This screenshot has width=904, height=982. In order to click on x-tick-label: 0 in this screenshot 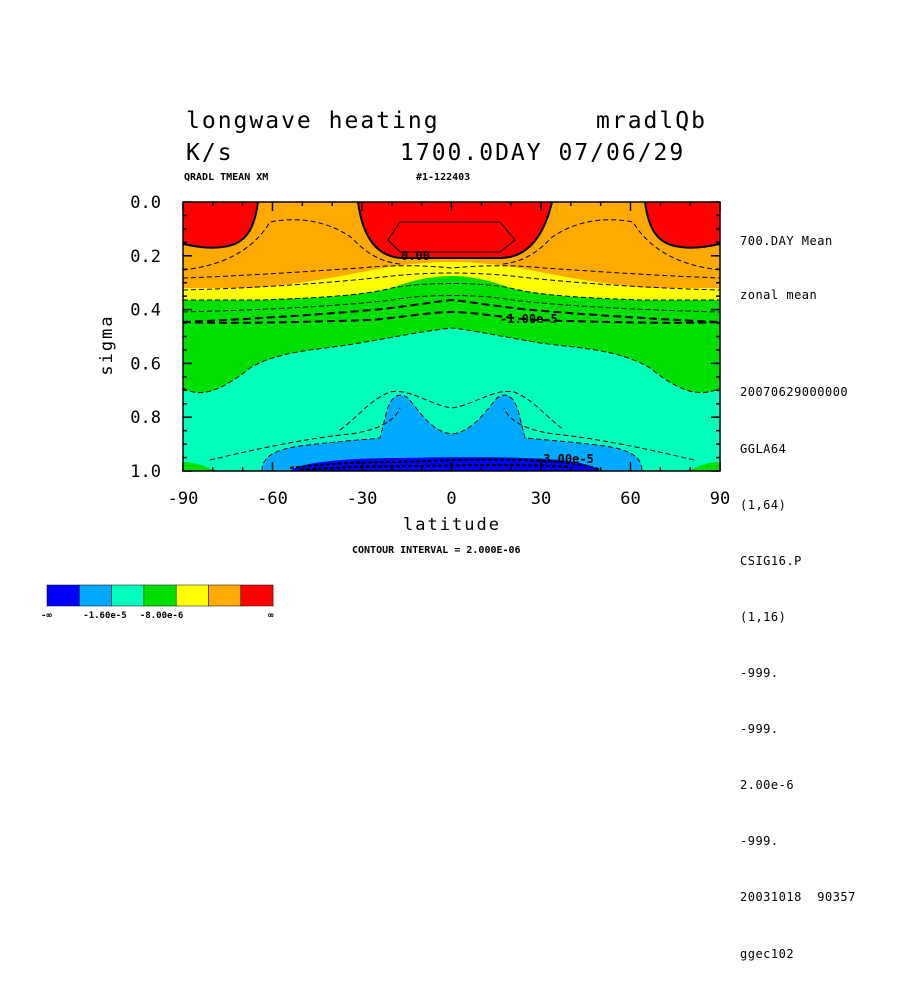, I will do `click(451, 499)`.